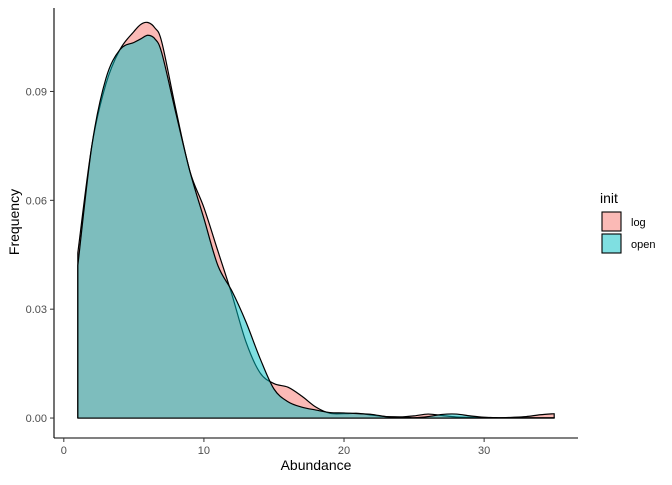 Image resolution: width=672 pixels, height=485 pixels. I want to click on x-tick-label: 30, so click(484, 451).